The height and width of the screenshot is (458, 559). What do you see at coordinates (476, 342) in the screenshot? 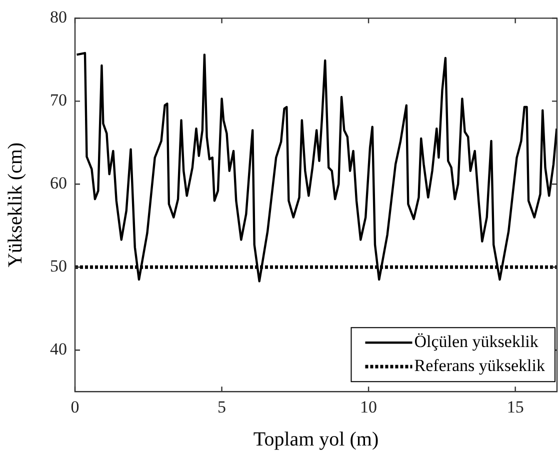
I see `legend-label: Ölçülen yükseklik` at bounding box center [476, 342].